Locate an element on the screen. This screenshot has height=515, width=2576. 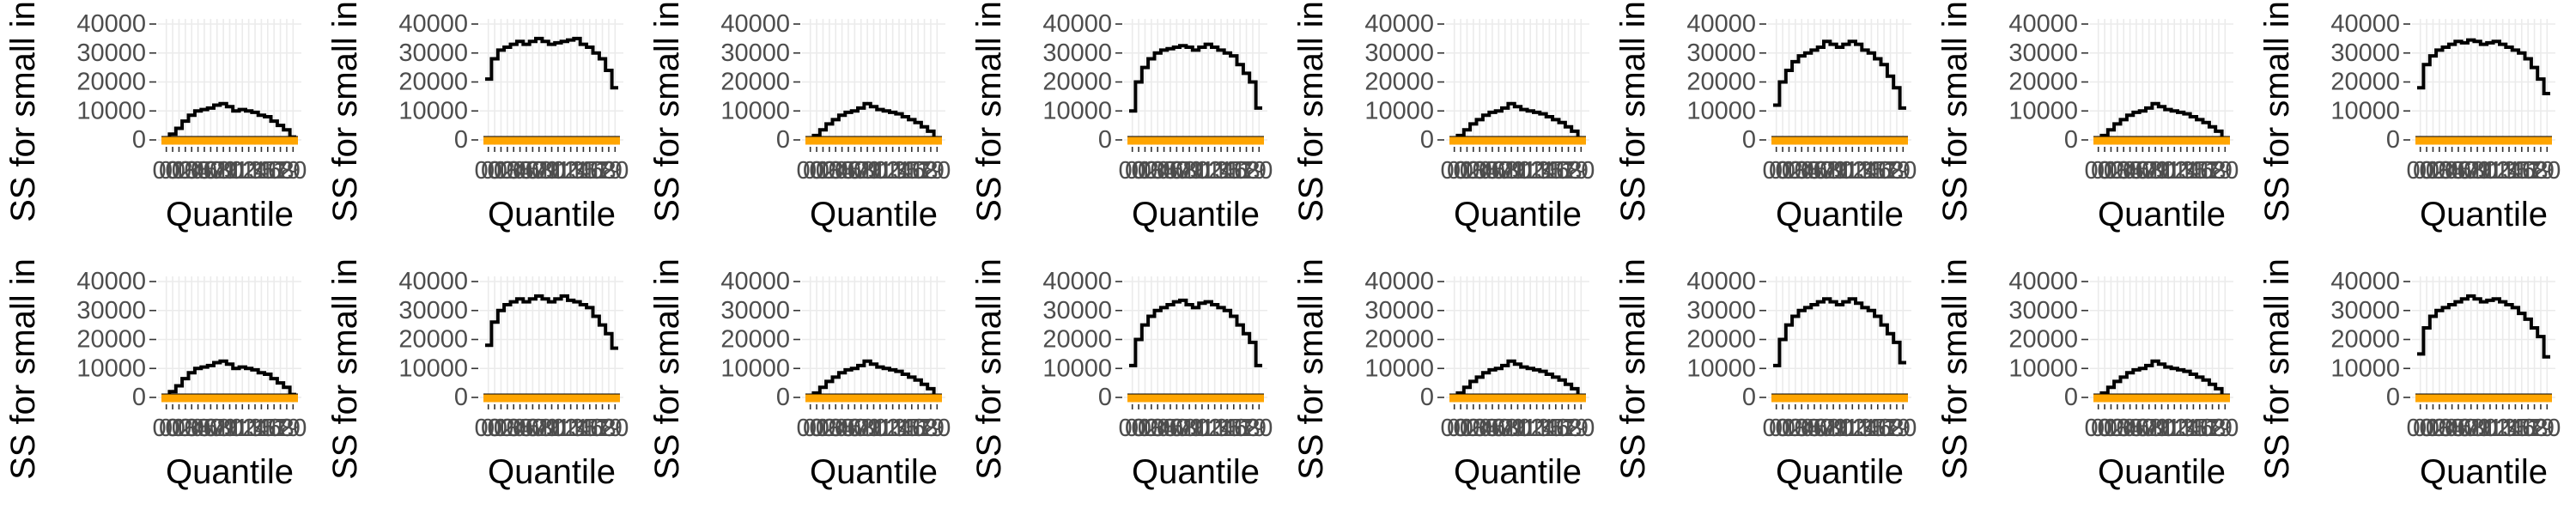
x-tick-label: 14 is located at coordinates (255, 171).